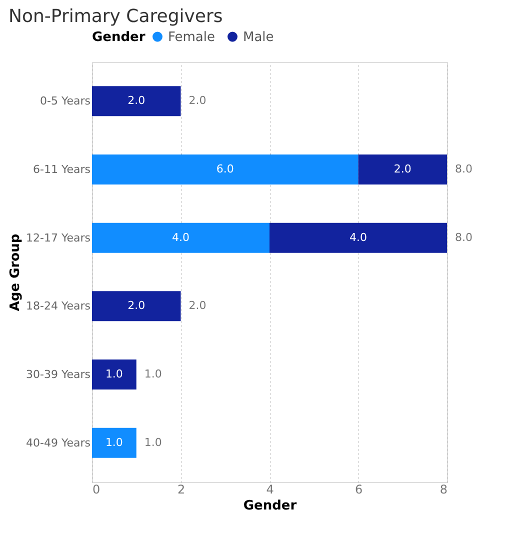  I want to click on y-axis-title: Age Group, so click(16, 273).